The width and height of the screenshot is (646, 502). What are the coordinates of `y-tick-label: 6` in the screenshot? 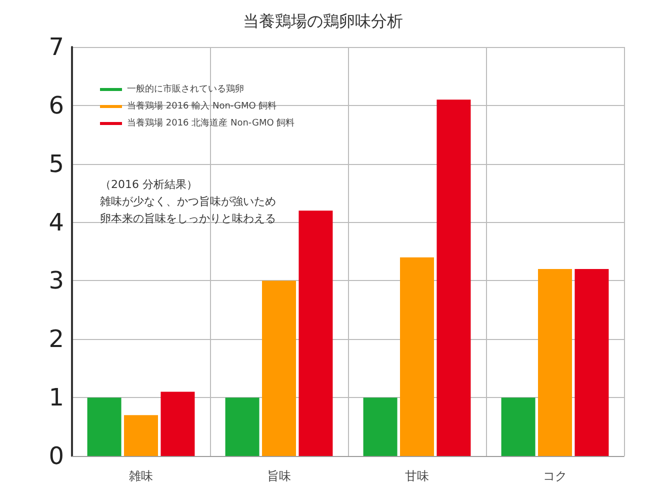 It's located at (56, 105).